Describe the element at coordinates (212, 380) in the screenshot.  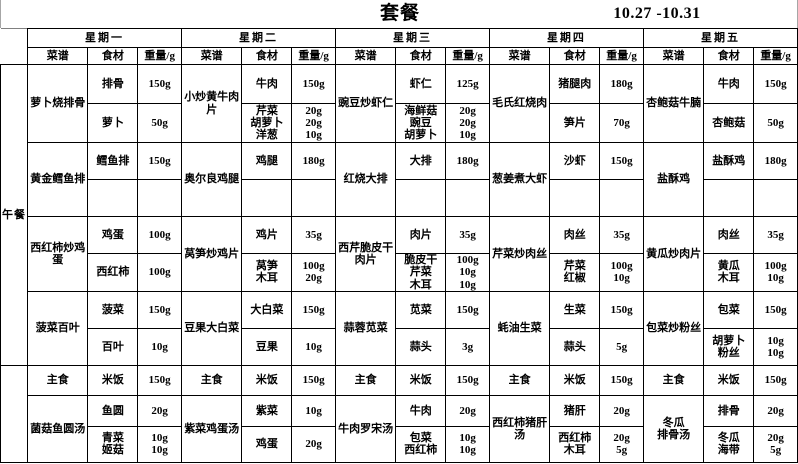
I see `staple-name-tue: 主食` at that location.